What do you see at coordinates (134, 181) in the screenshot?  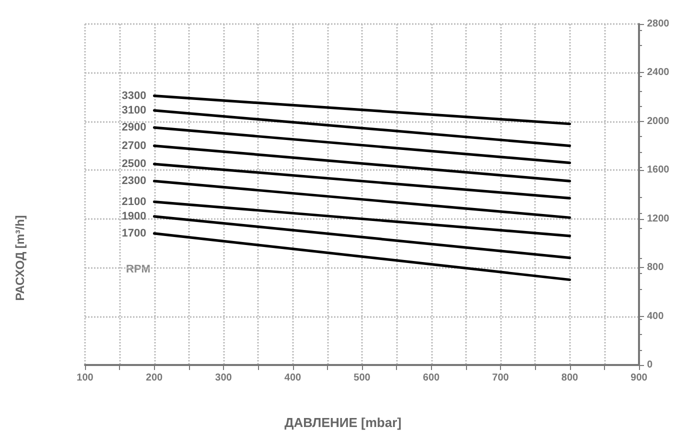 I see `series-label: 2300` at bounding box center [134, 181].